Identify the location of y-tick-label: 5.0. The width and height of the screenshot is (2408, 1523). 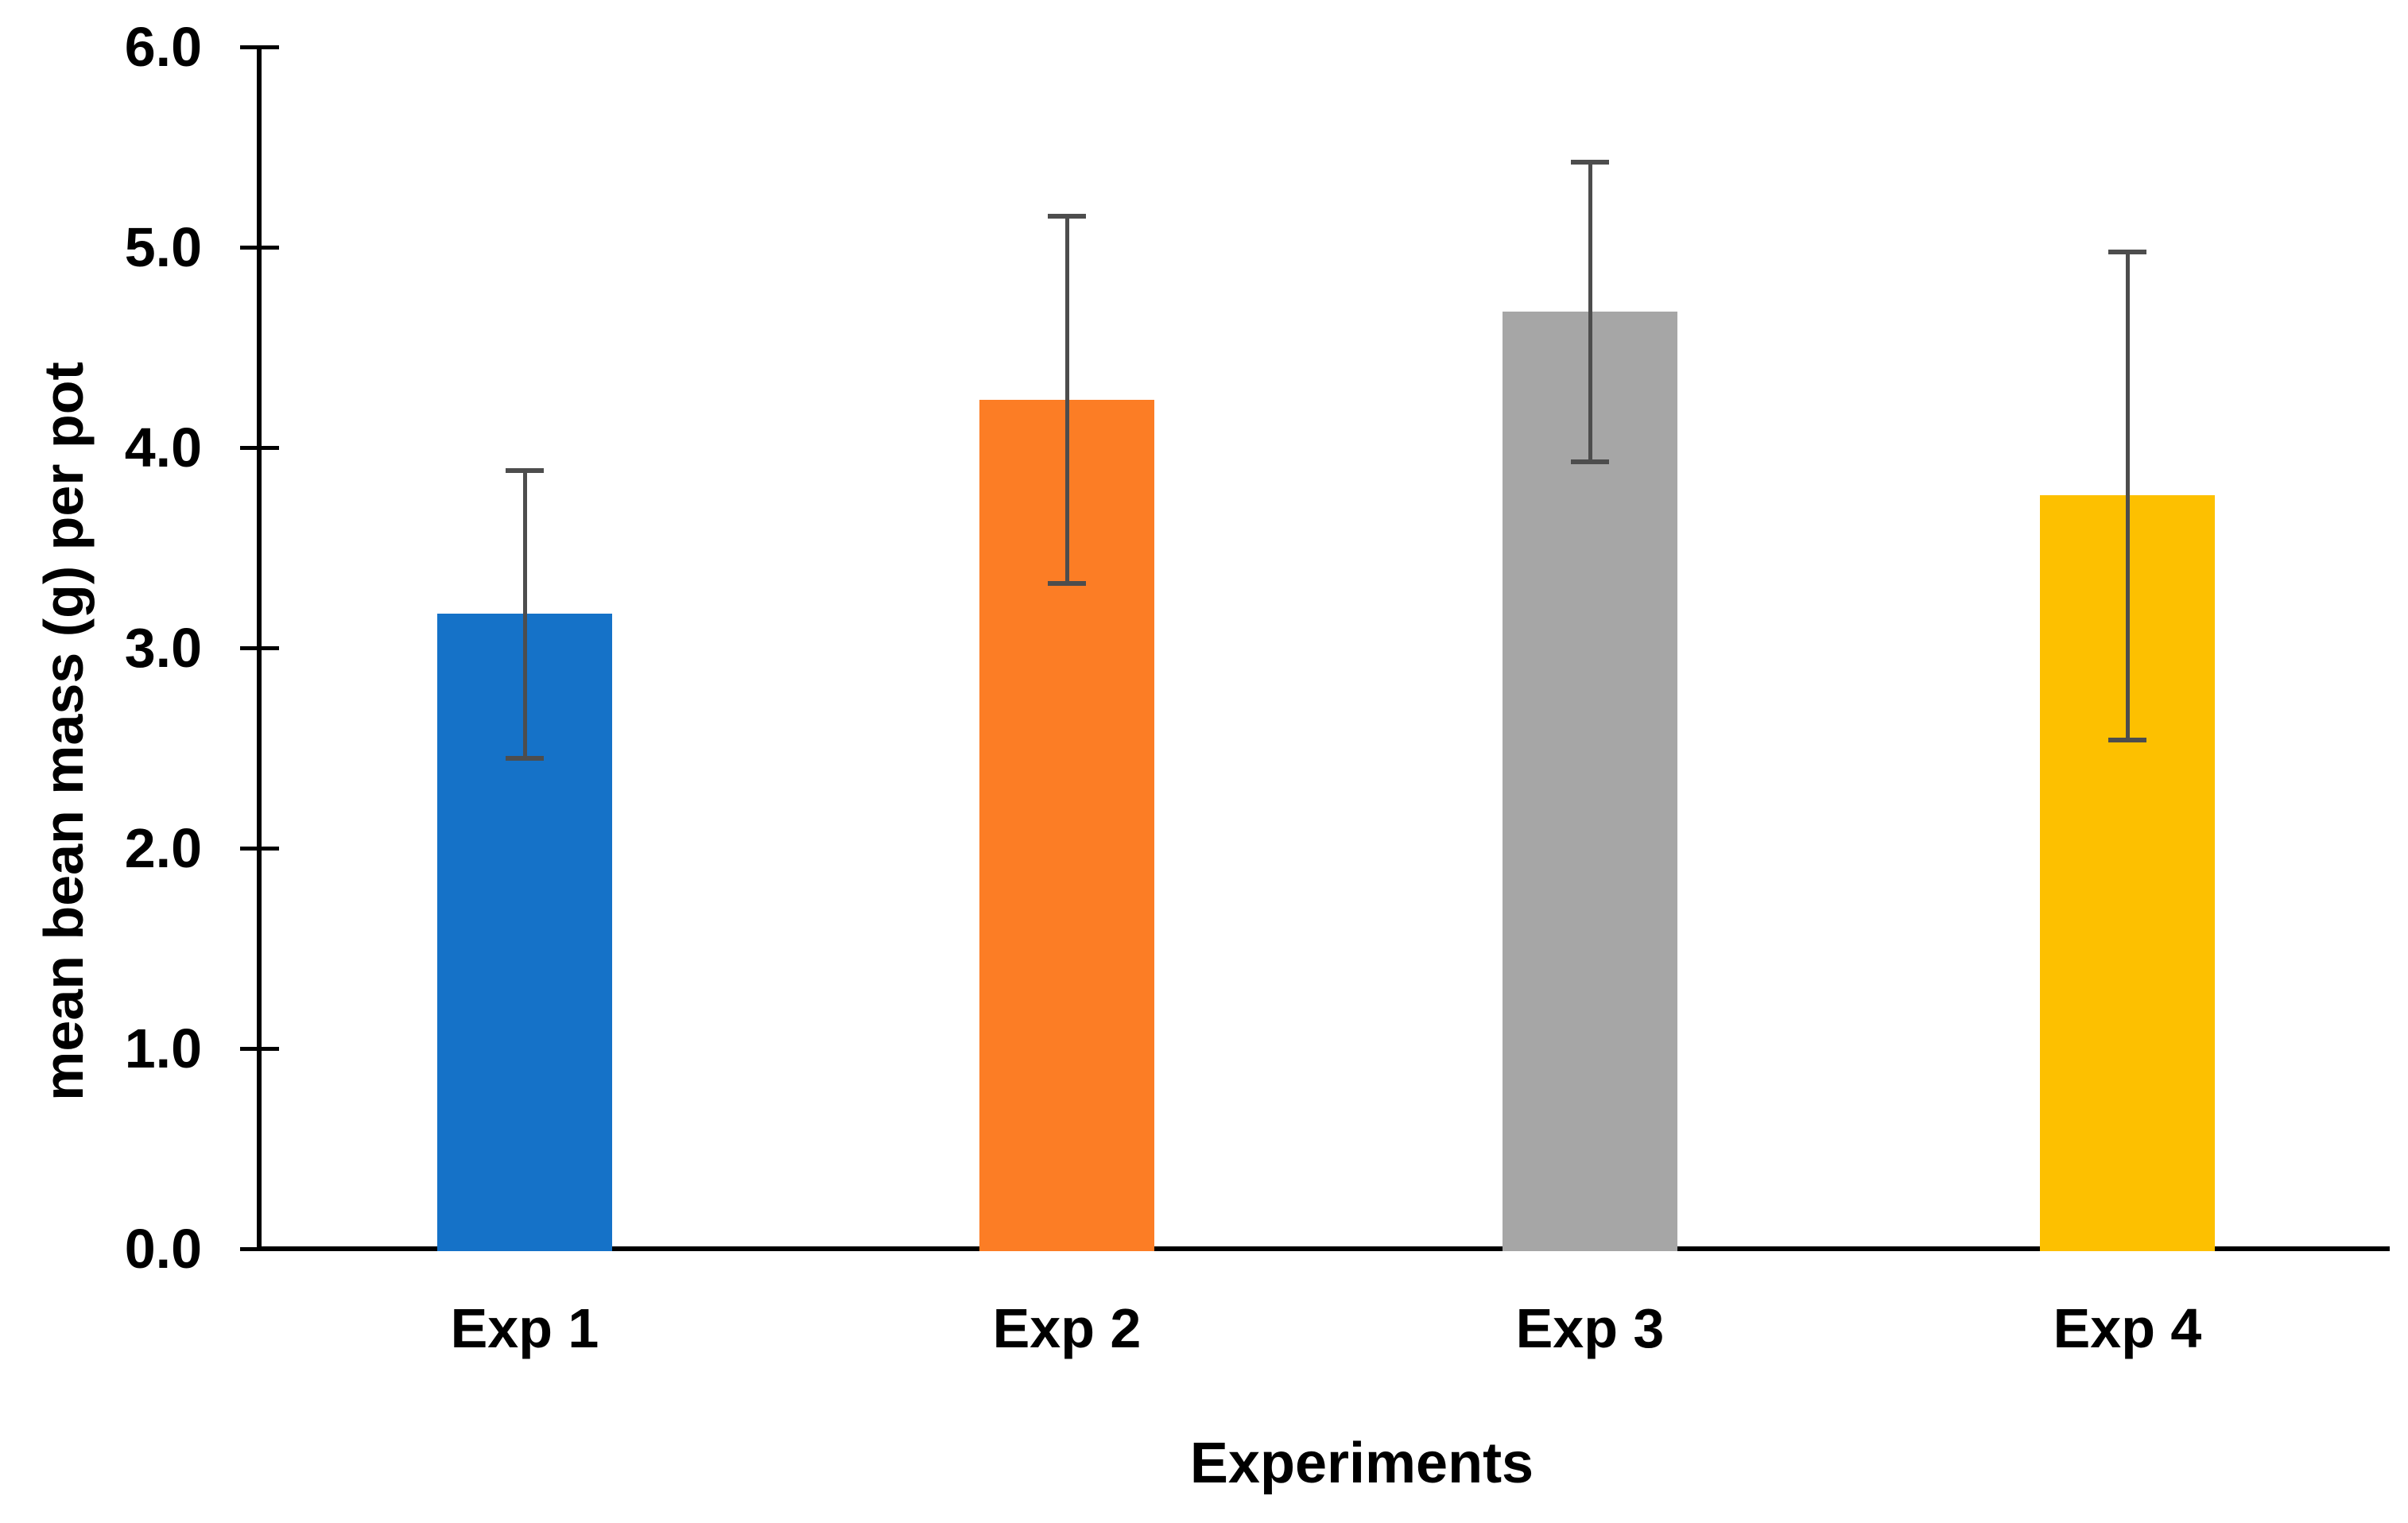
(163, 247).